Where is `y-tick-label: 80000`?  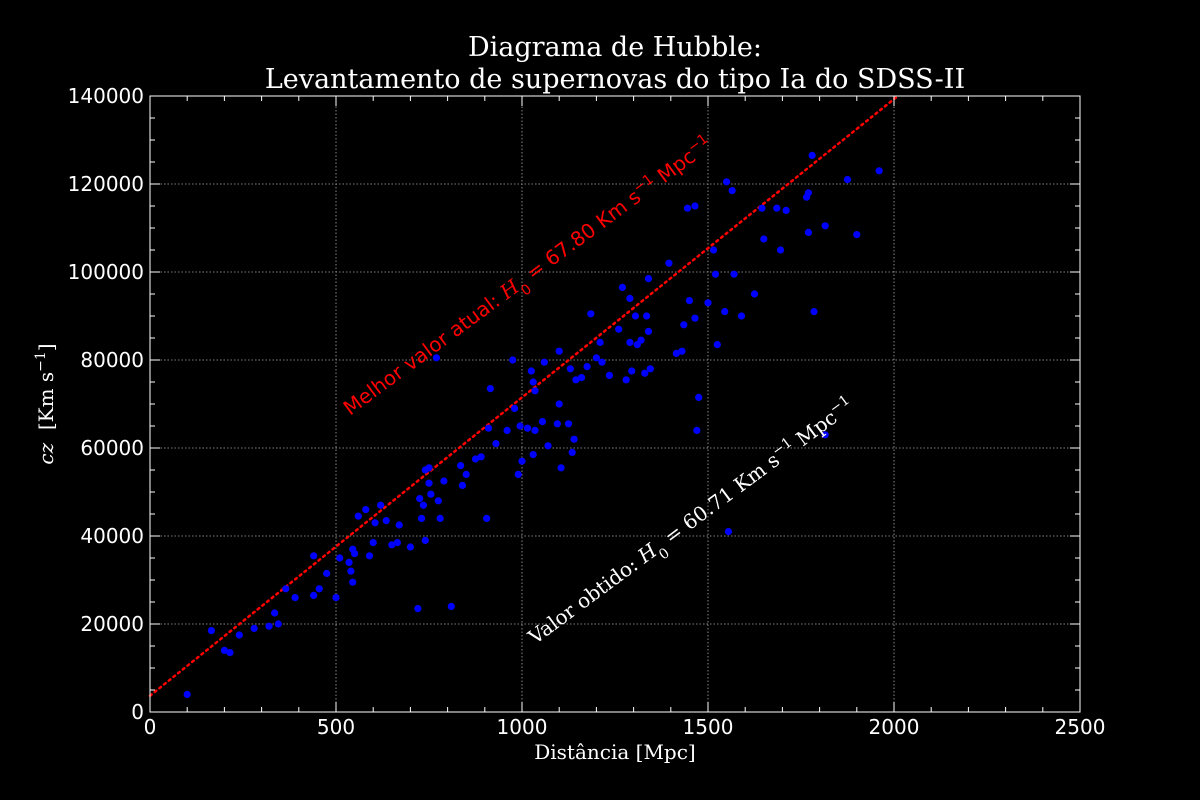
y-tick-label: 80000 is located at coordinates (112, 360).